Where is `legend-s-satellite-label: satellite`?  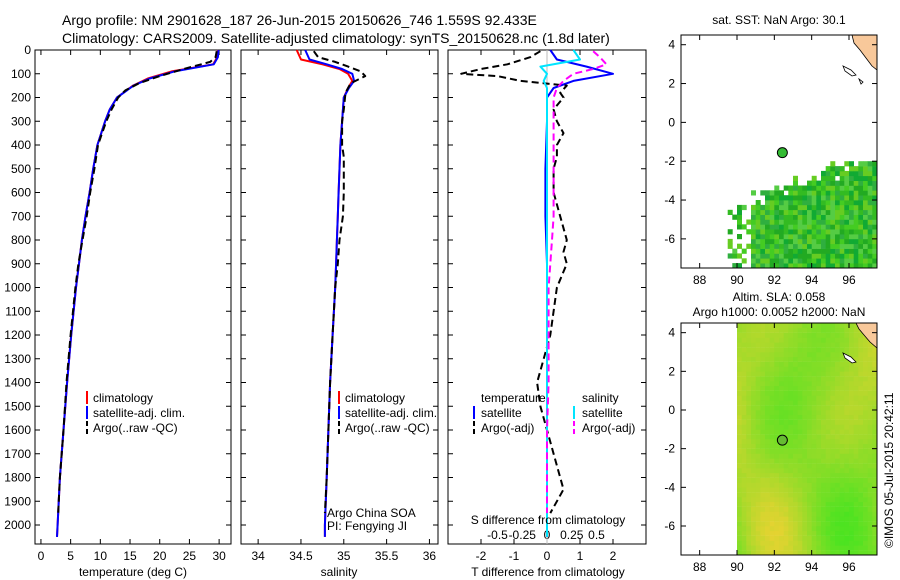
legend-s-satellite-label: satellite is located at coordinates (602, 413).